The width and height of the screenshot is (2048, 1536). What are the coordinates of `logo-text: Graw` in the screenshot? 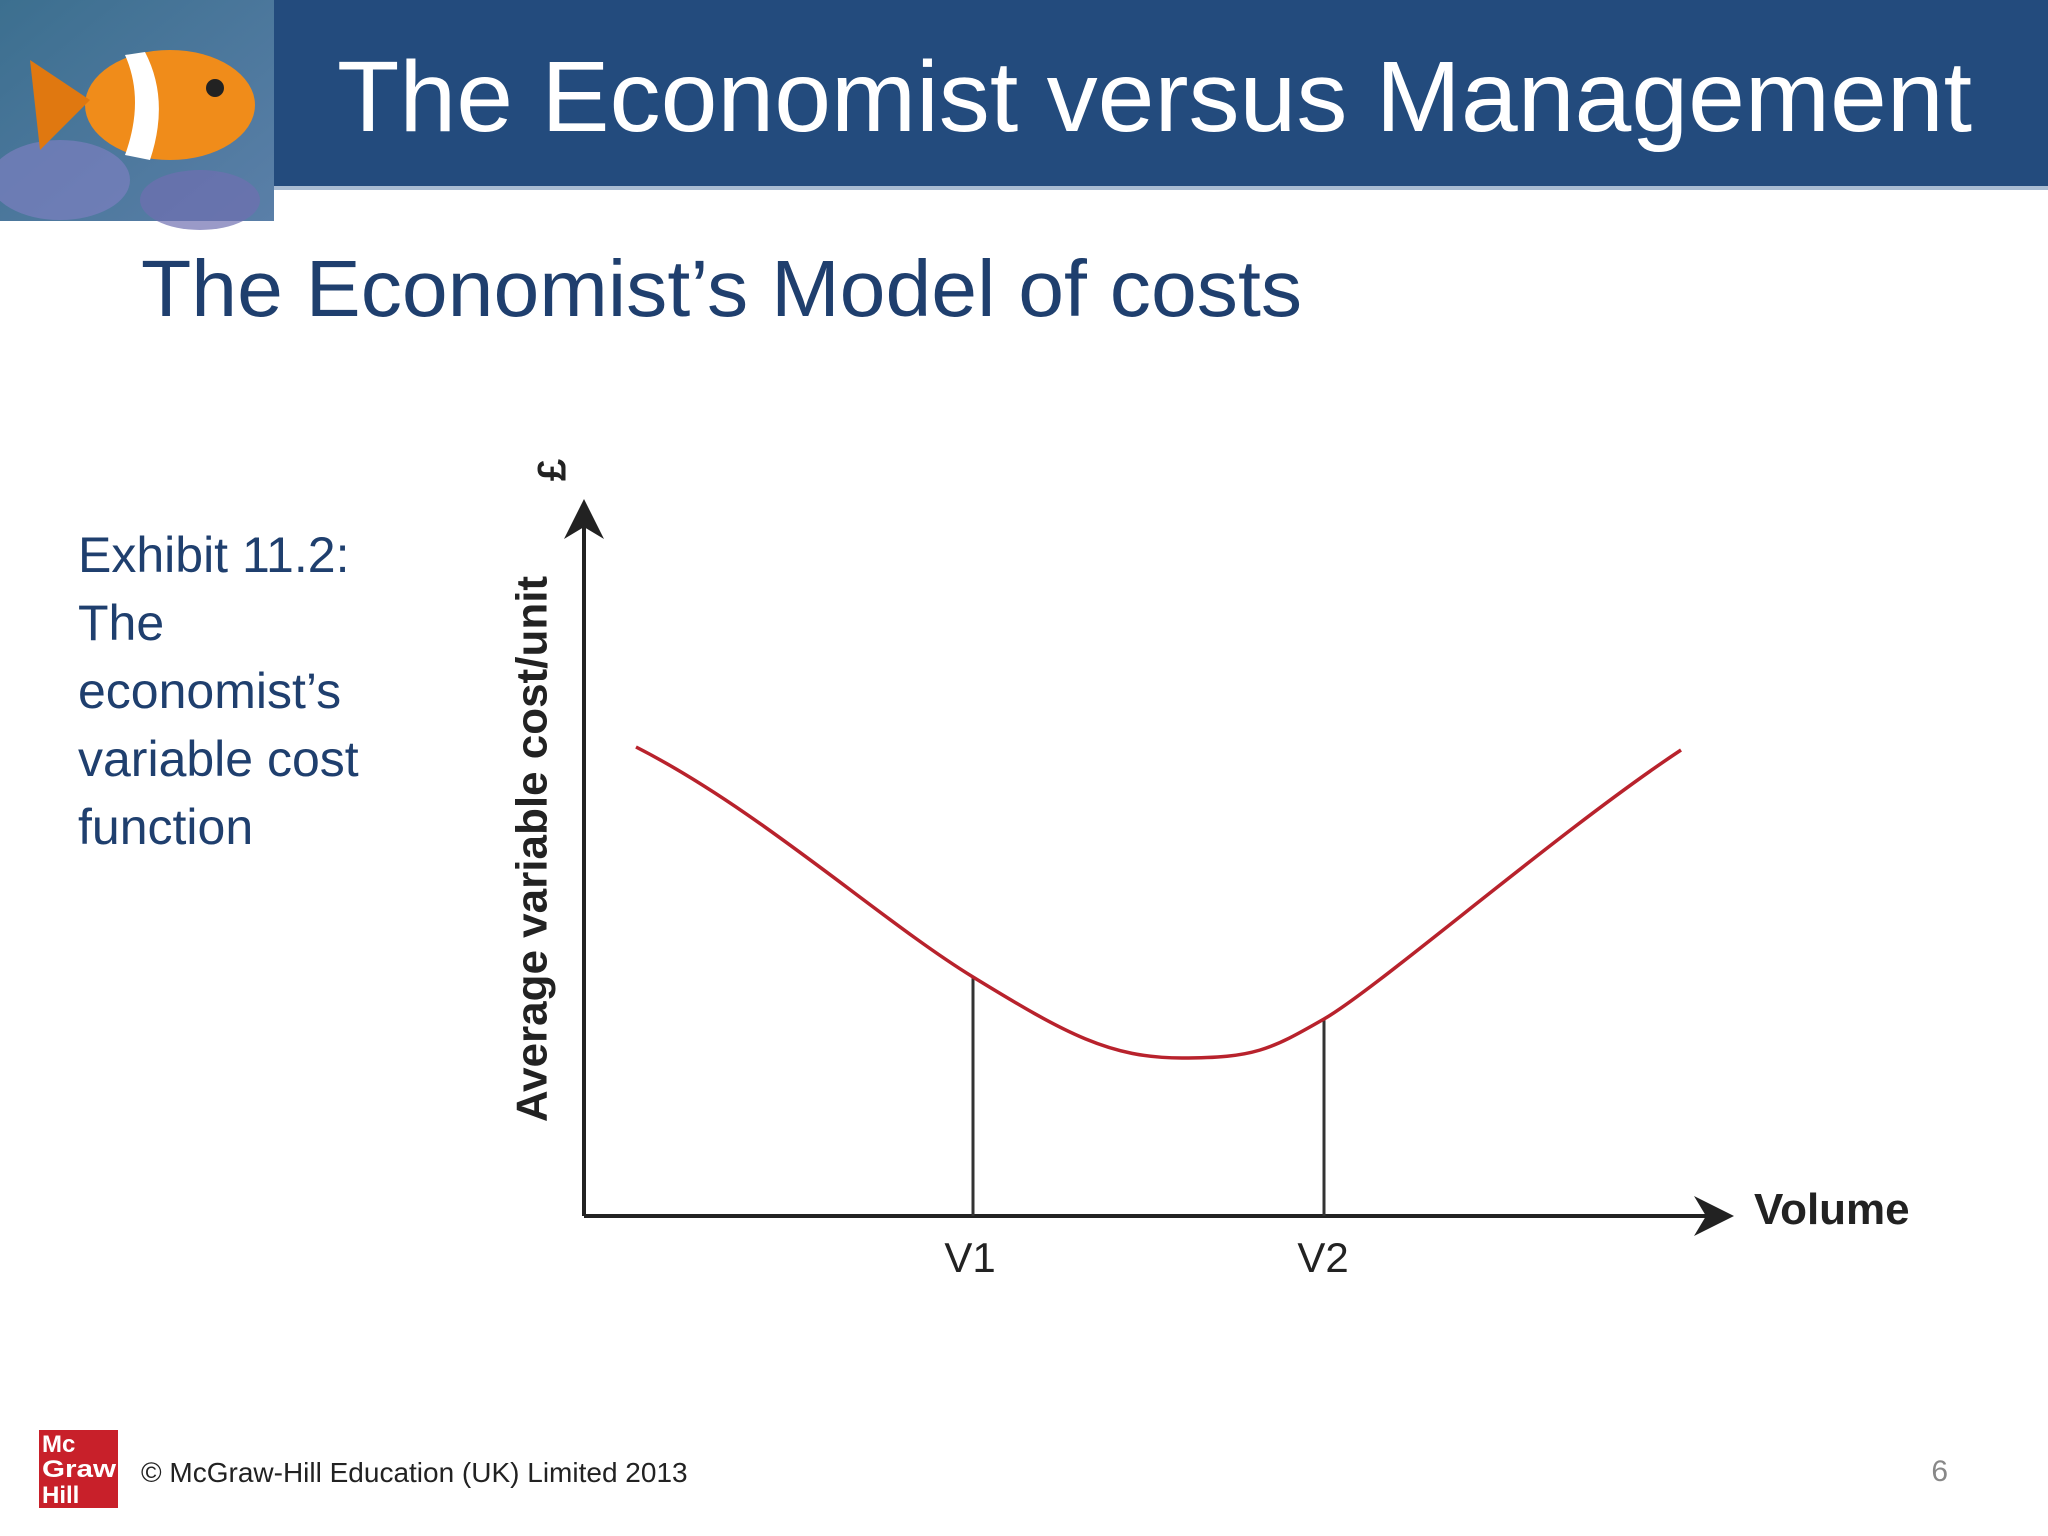 It's located at (79, 1469).